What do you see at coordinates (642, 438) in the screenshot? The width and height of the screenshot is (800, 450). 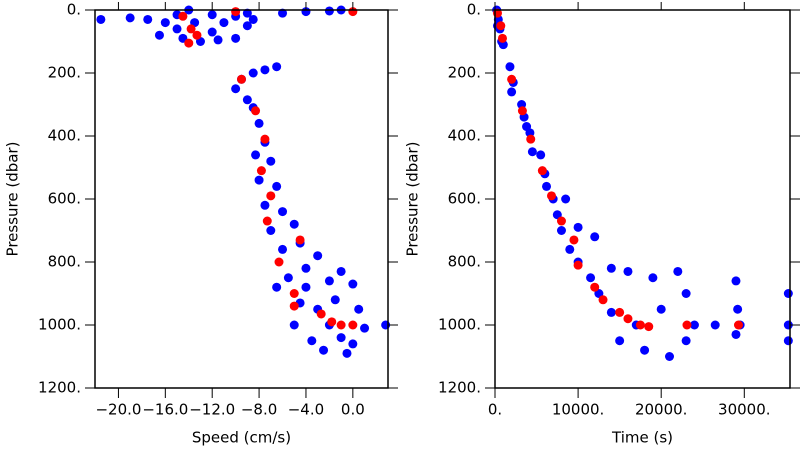 I see `x-axis-label: Time (s)` at bounding box center [642, 438].